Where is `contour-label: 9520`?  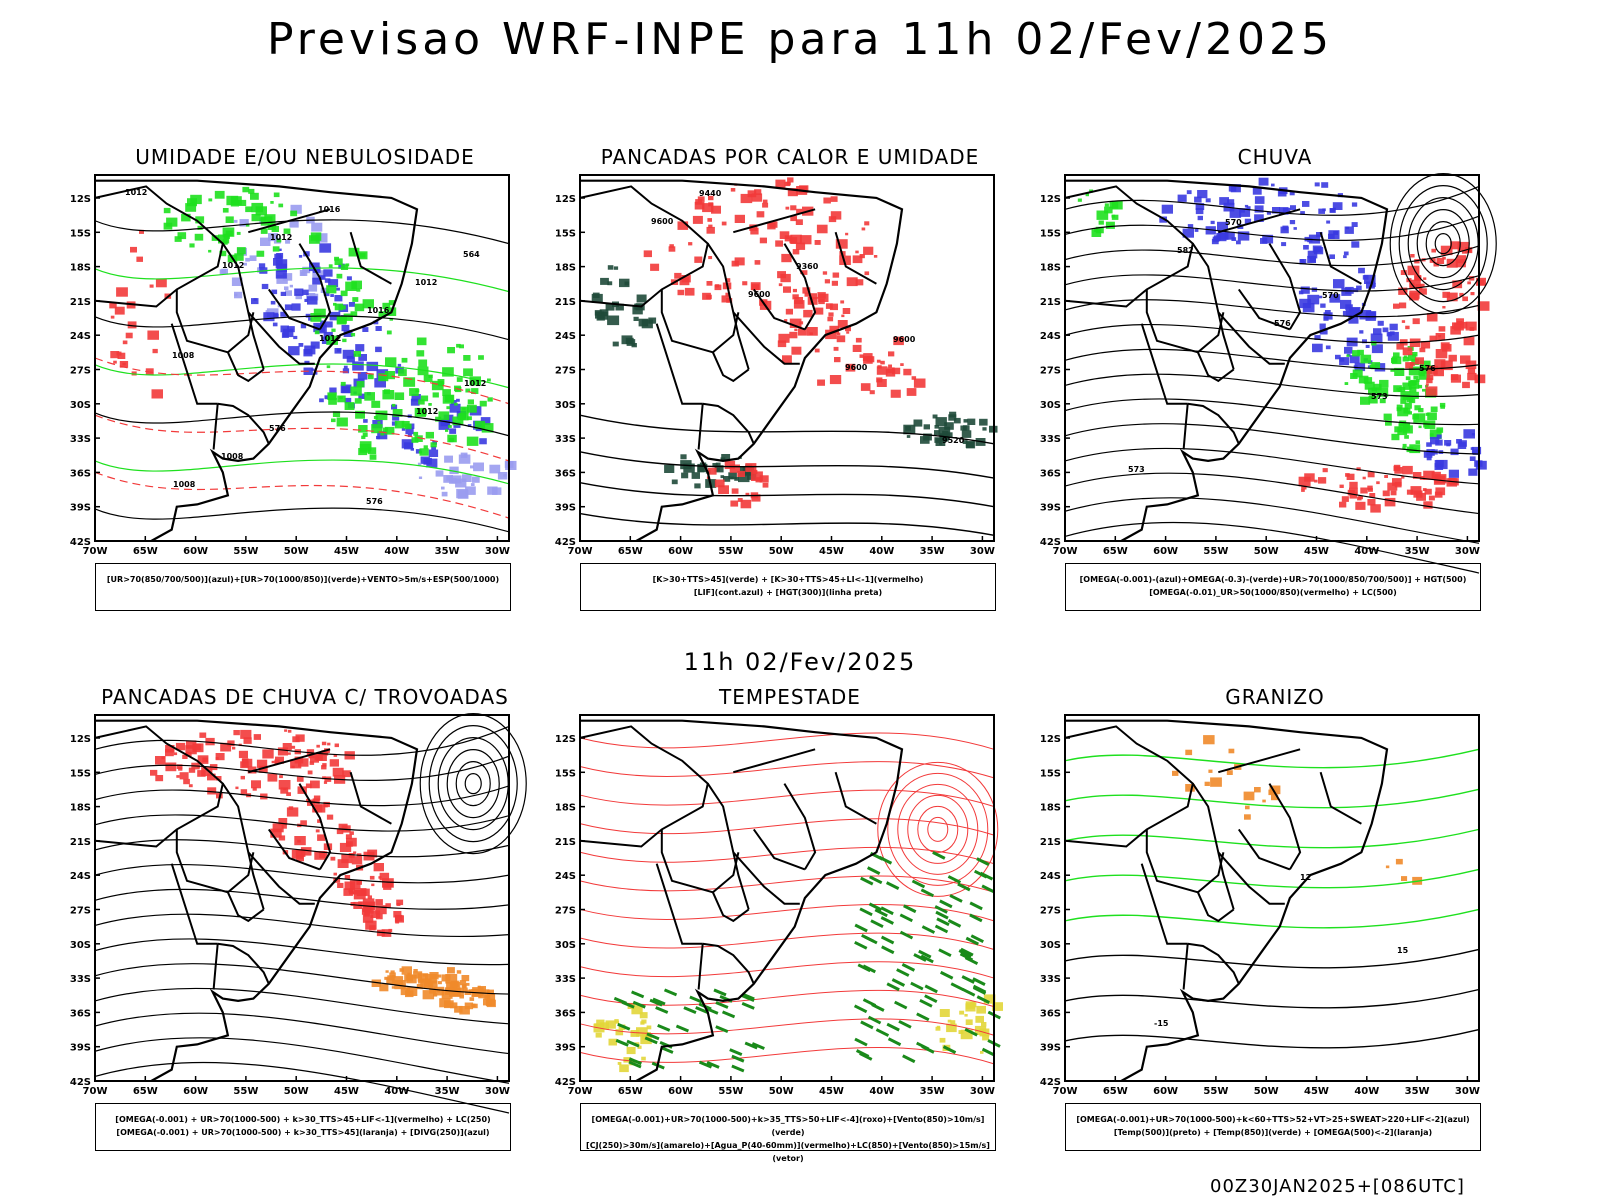 contour-label: 9520 is located at coordinates (953, 440).